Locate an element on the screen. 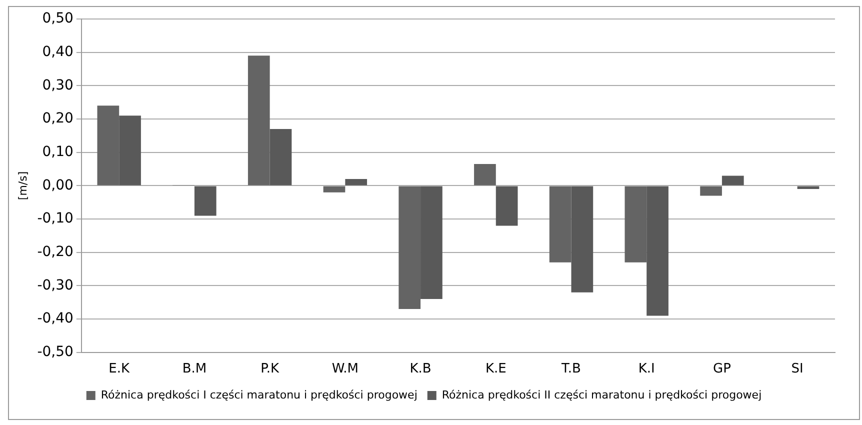 The image size is (862, 425). y-tick-label: -0,40 is located at coordinates (55, 318).